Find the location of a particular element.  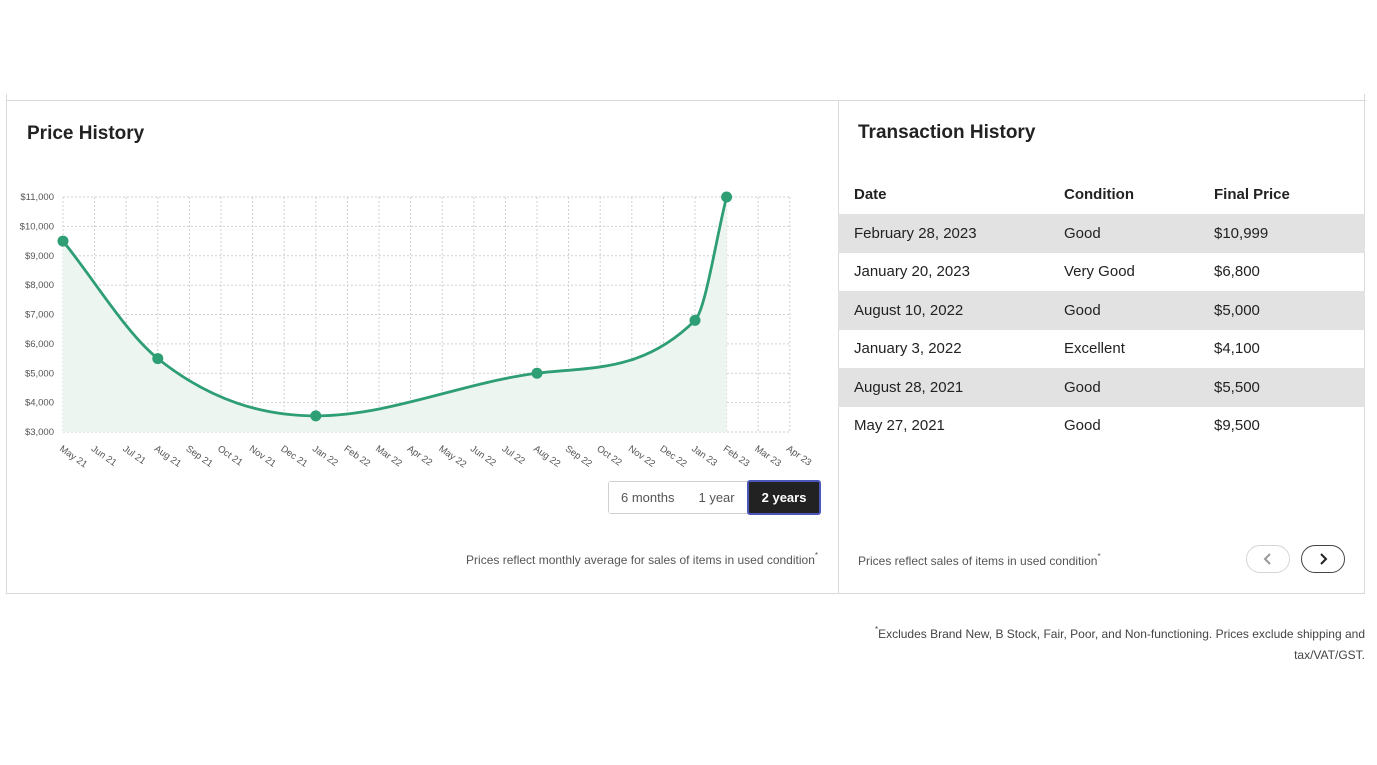

row-date: August 10, 2022 is located at coordinates (951, 310).